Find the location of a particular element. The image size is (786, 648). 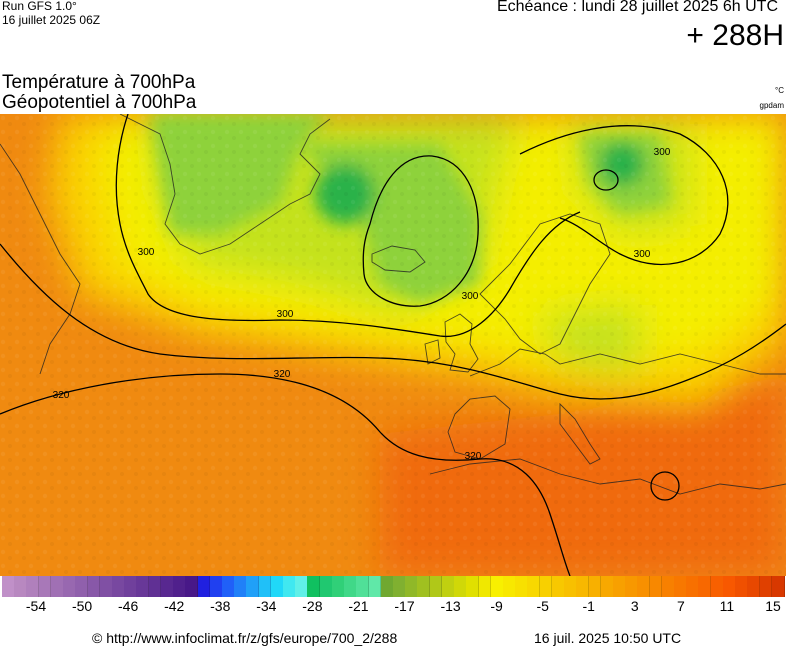

color-scale-tick-label: -17 is located at coordinates (404, 606).